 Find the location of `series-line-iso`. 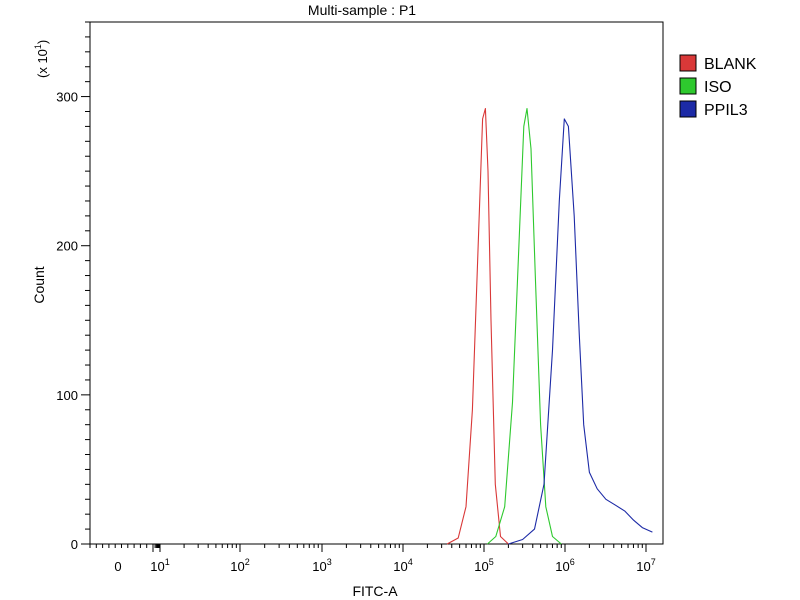

series-line-iso is located at coordinates (524, 326).